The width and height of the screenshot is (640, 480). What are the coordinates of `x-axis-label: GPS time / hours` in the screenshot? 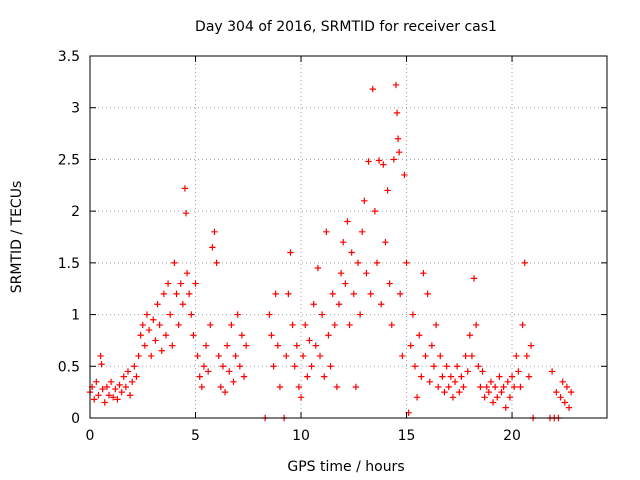 It's located at (345, 467).